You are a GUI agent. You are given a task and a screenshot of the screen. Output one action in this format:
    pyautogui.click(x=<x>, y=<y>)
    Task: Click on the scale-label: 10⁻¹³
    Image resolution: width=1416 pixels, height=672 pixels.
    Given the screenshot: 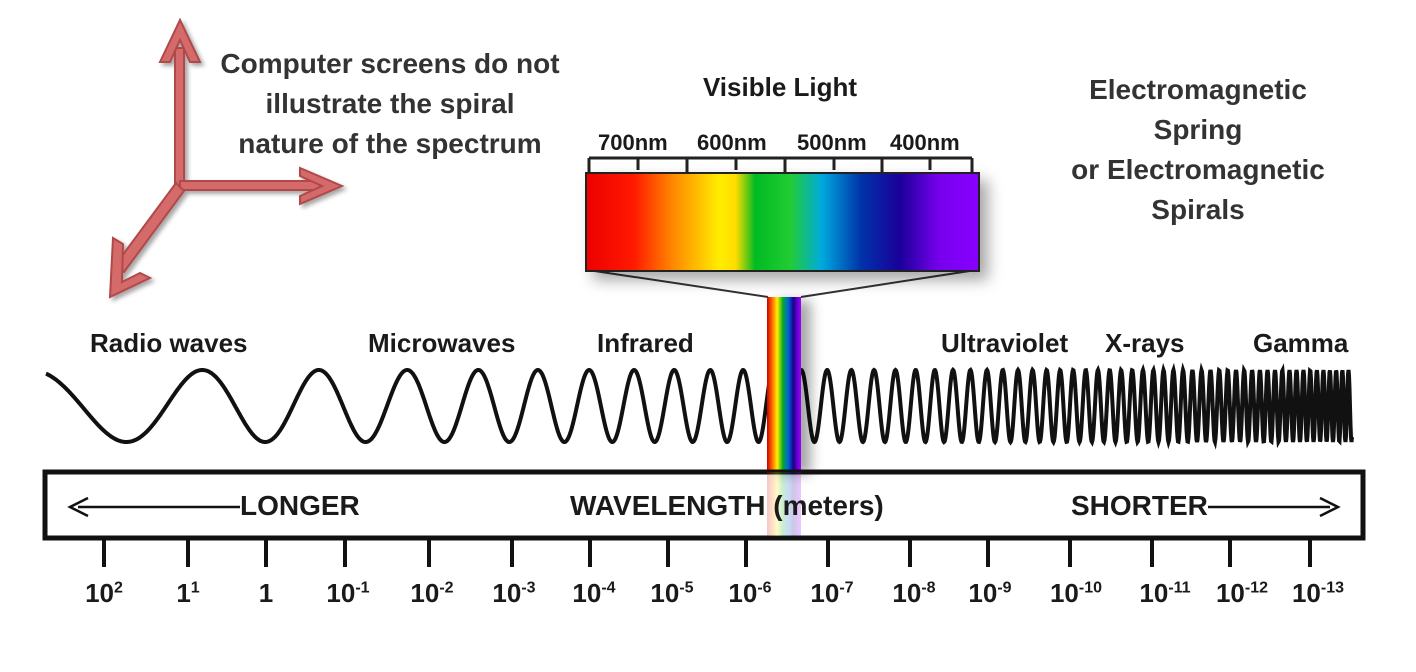 What is the action you would take?
    pyautogui.click(x=1318, y=593)
    